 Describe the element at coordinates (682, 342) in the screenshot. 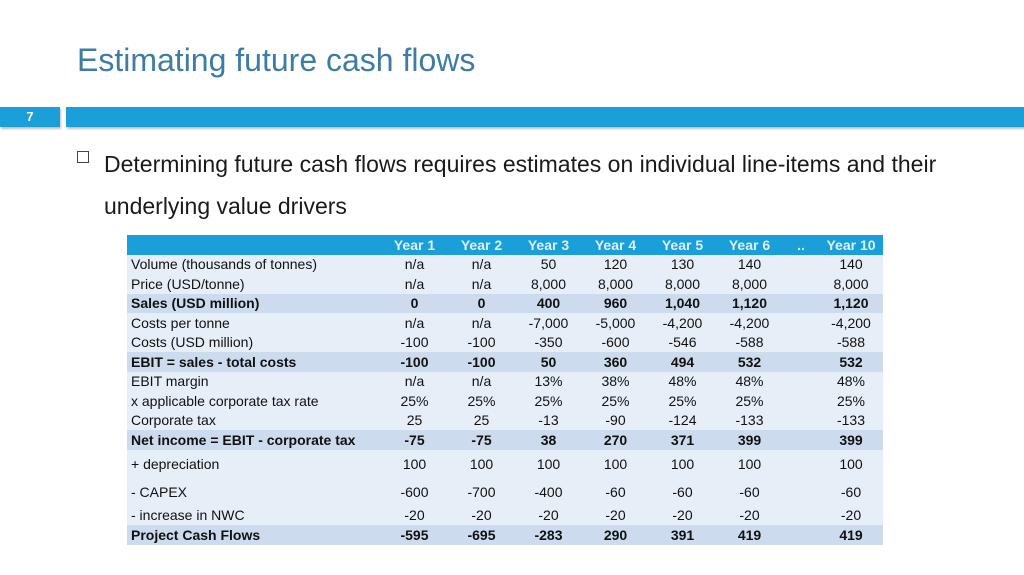

I see `value-cell: -546` at that location.